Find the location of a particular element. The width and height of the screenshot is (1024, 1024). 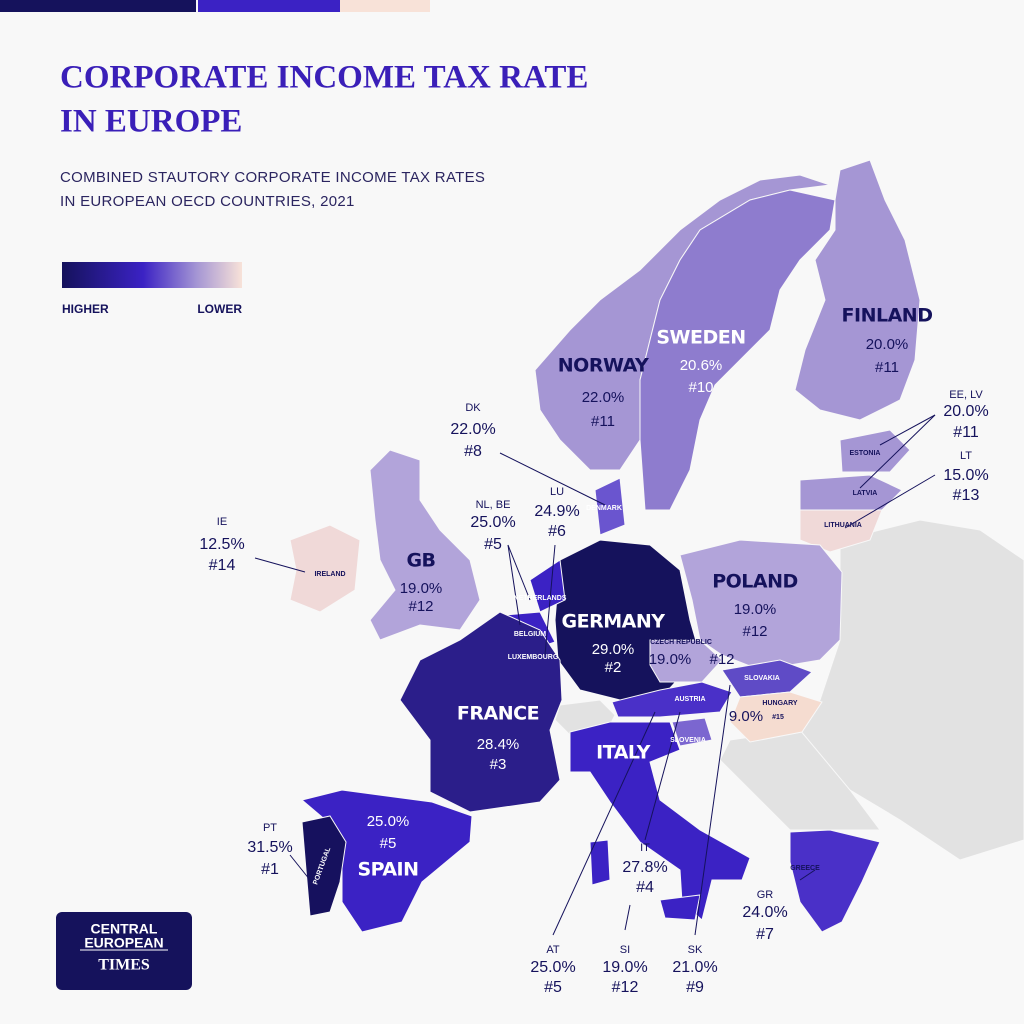

country-name: GERMANY is located at coordinates (614, 622).